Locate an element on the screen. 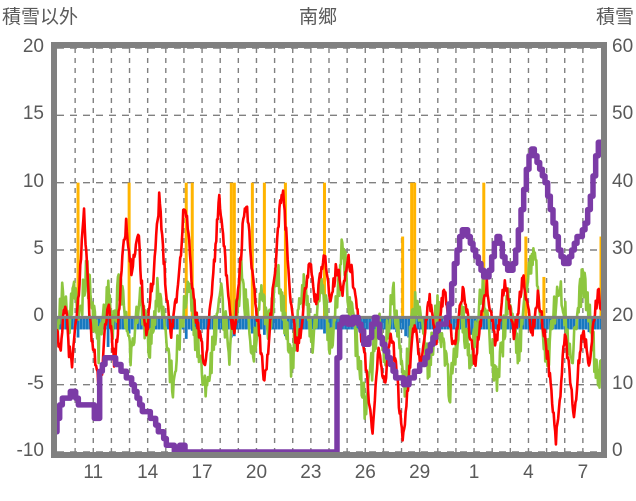 The image size is (636, 501). x-tick-label: 23 is located at coordinates (311, 472).